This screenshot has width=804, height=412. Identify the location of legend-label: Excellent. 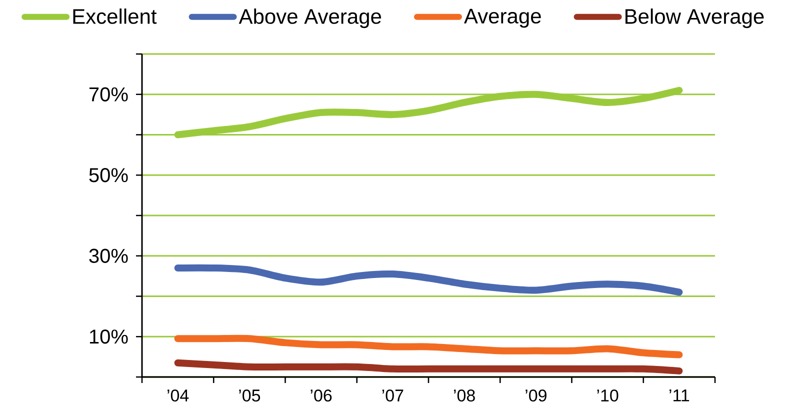
(115, 16).